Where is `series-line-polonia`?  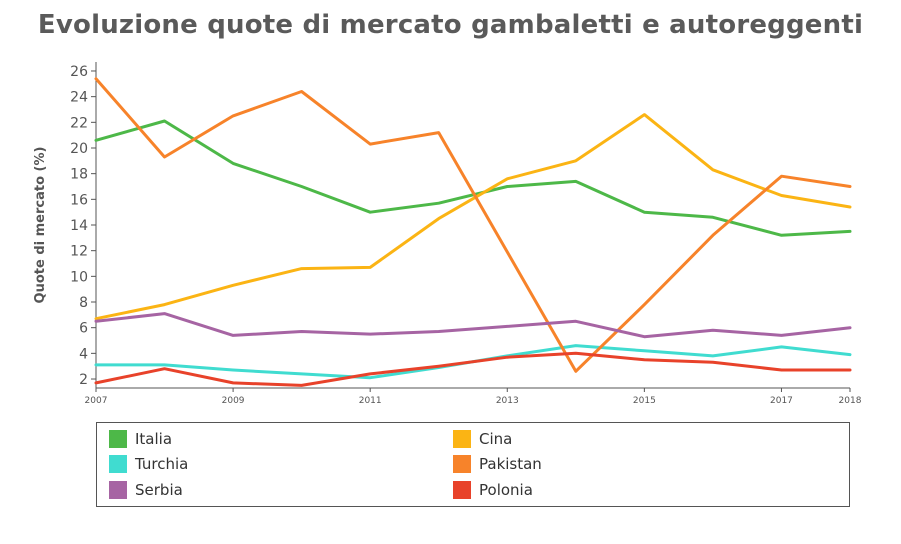 series-line-polonia is located at coordinates (473, 369).